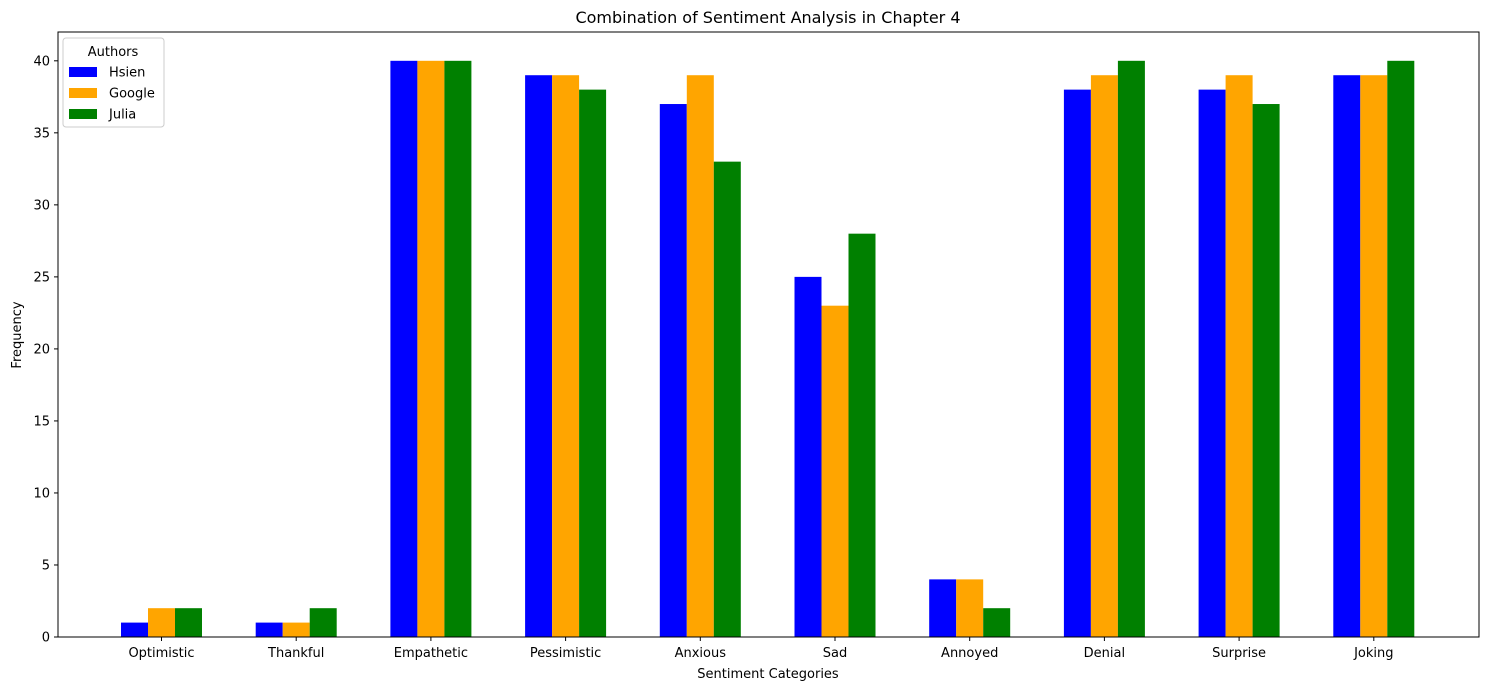  Describe the element at coordinates (727, 399) in the screenshot. I see `bar-julia-anxious` at that location.